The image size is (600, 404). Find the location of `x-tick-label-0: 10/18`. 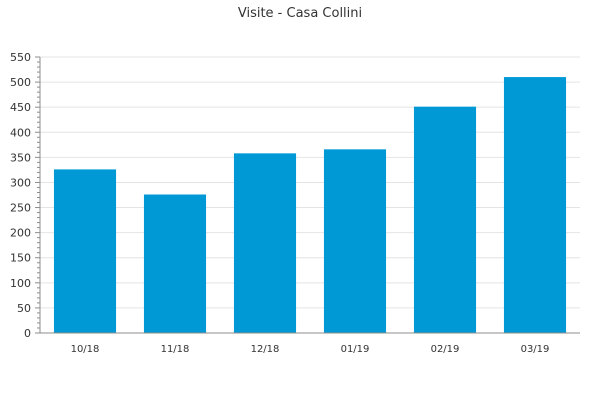

x-tick-label-0: 10/18 is located at coordinates (85, 349).